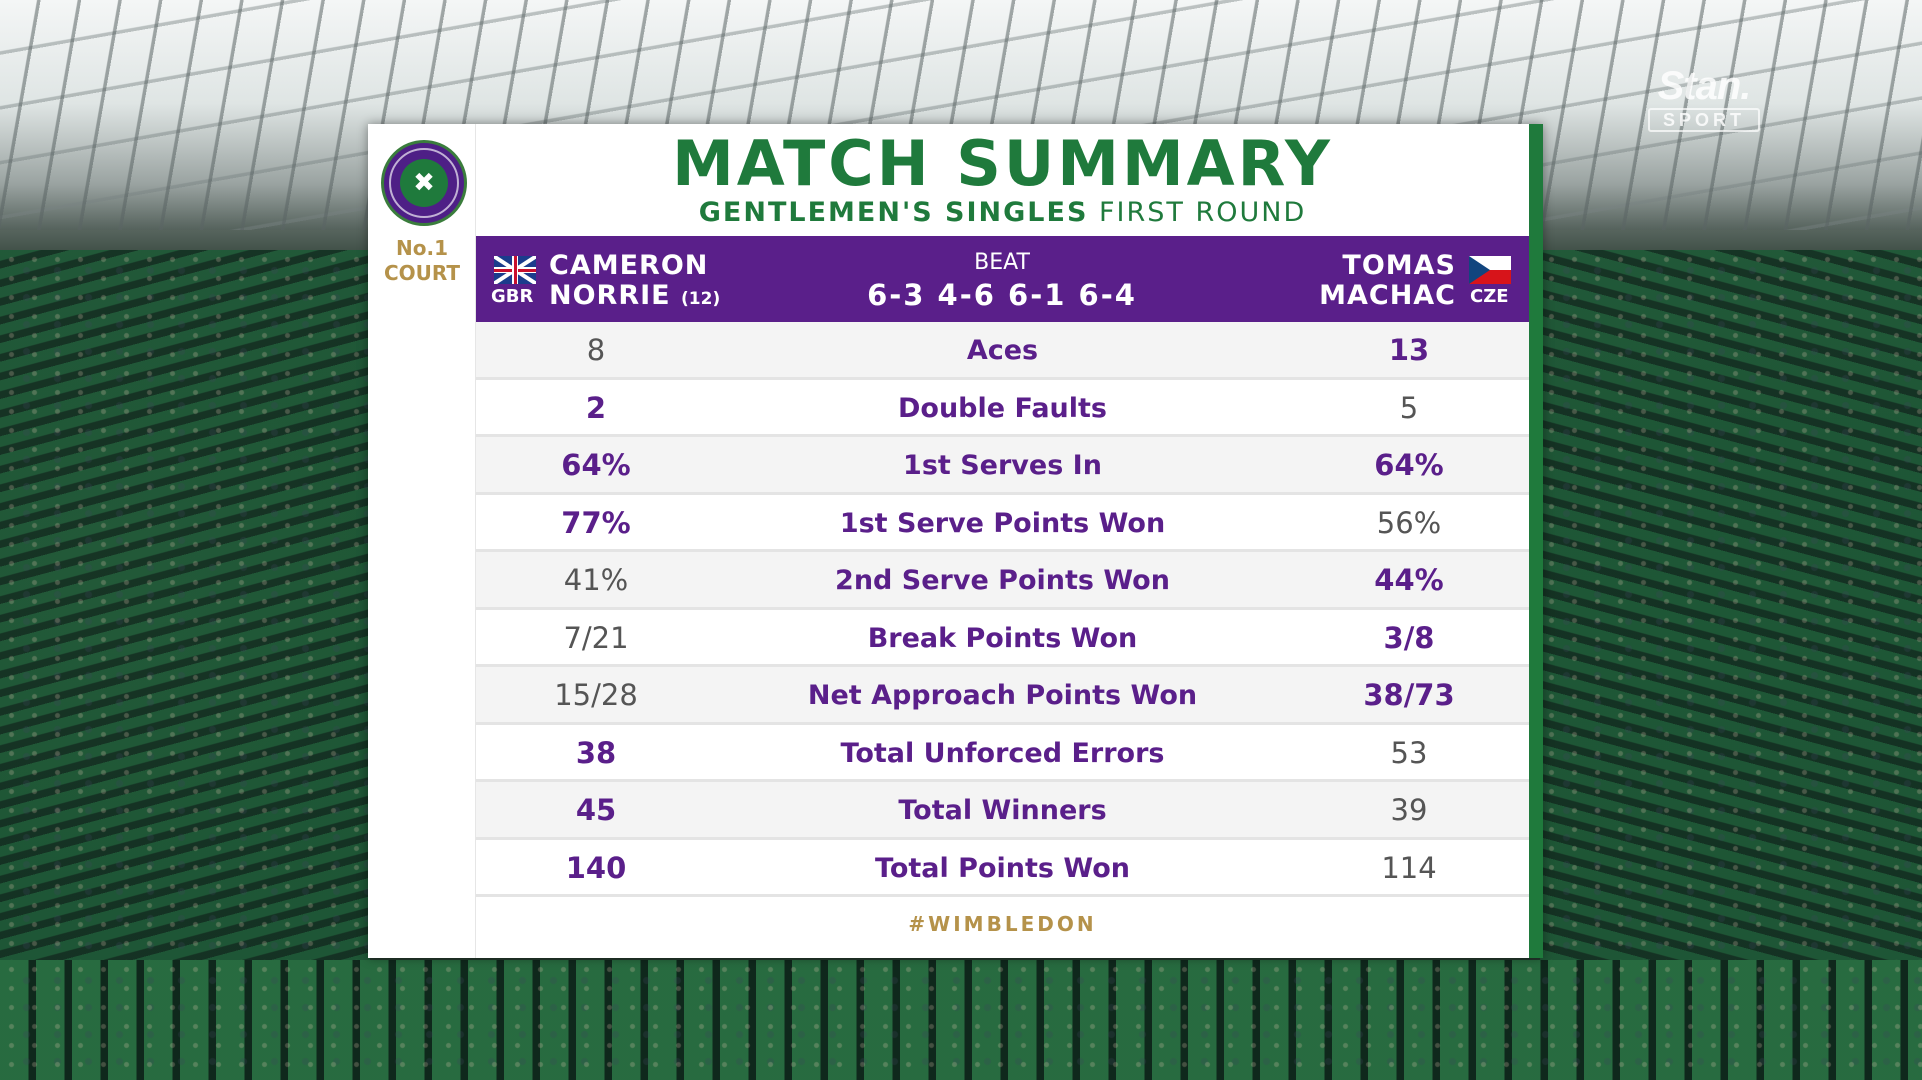 The image size is (1922, 1080). What do you see at coordinates (1203, 212) in the screenshot?
I see `event-round: FIRST ROUND` at bounding box center [1203, 212].